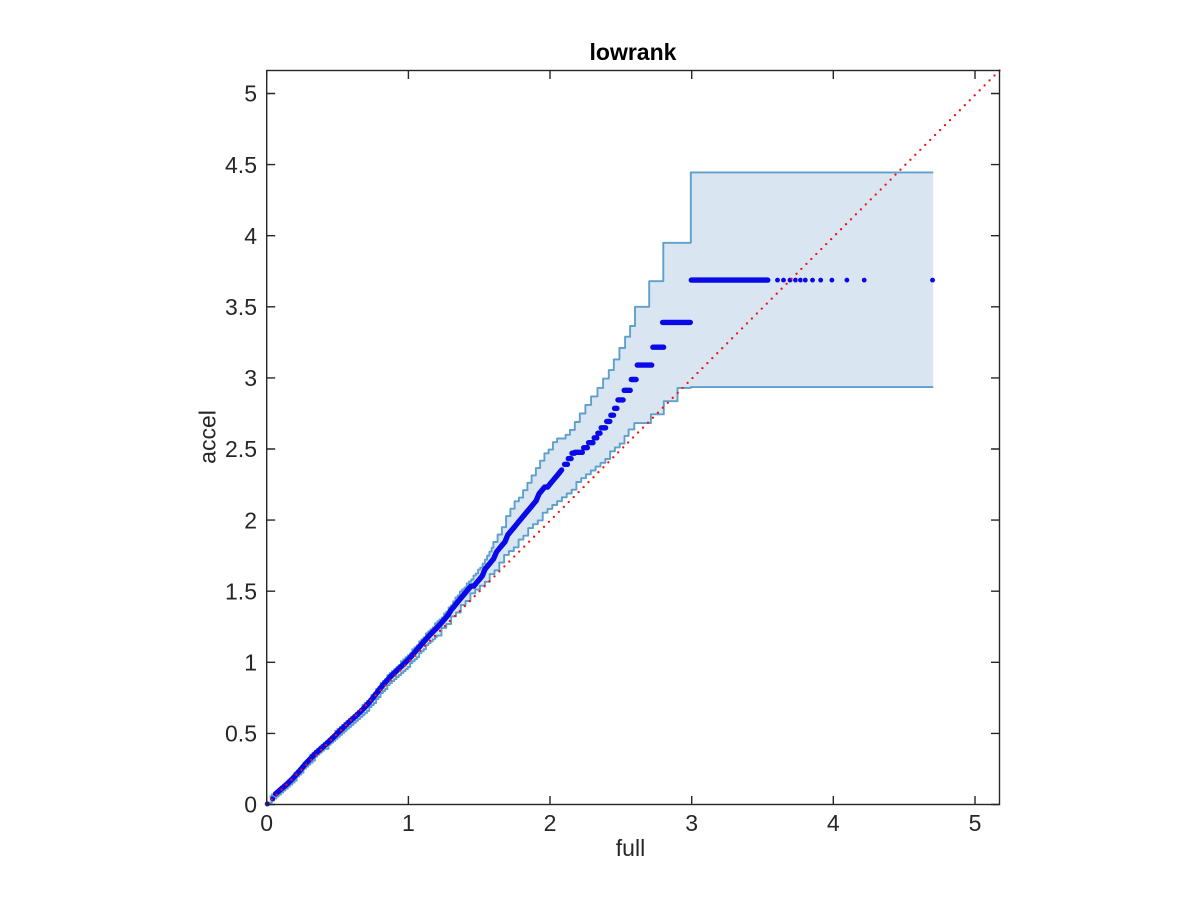  I want to click on svg-text: 2.5, so click(241, 449).